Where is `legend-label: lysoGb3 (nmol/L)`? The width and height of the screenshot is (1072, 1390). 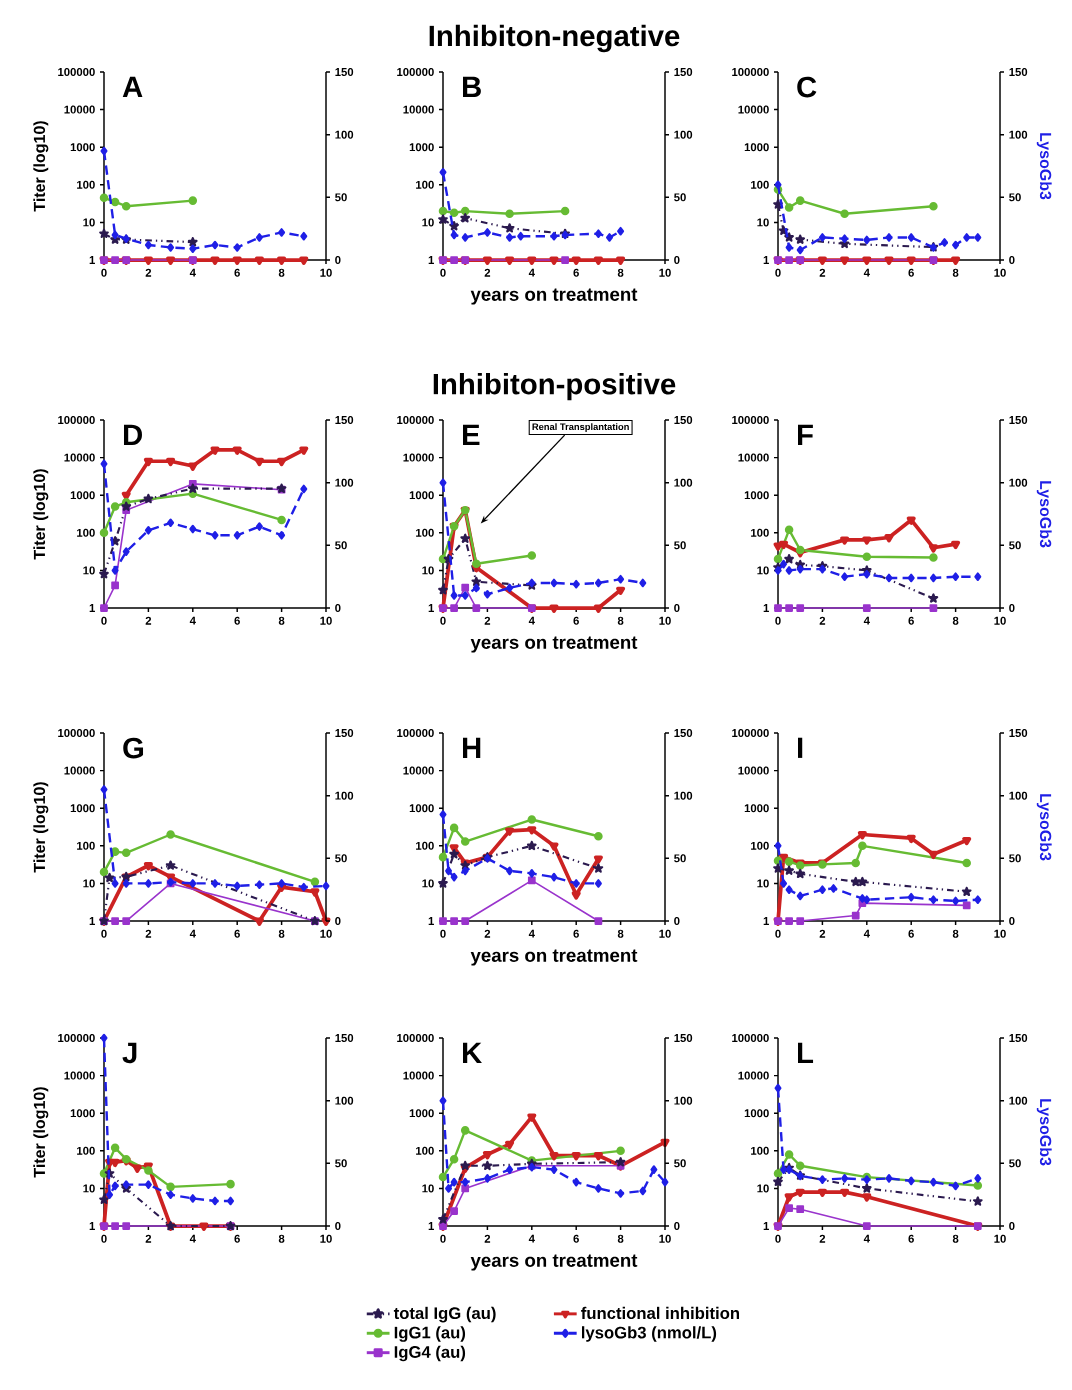 legend-label: lysoGb3 (nmol/L) is located at coordinates (649, 1334).